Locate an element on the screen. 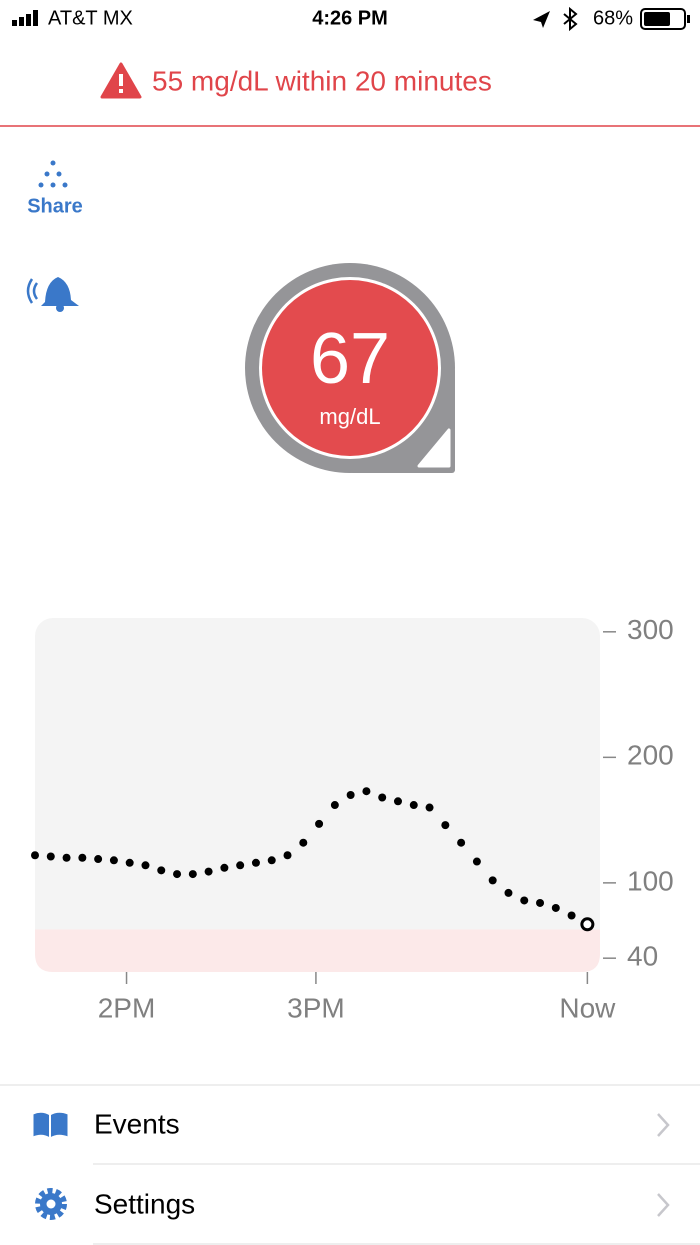  carrier: AT&T MX is located at coordinates (90, 18).